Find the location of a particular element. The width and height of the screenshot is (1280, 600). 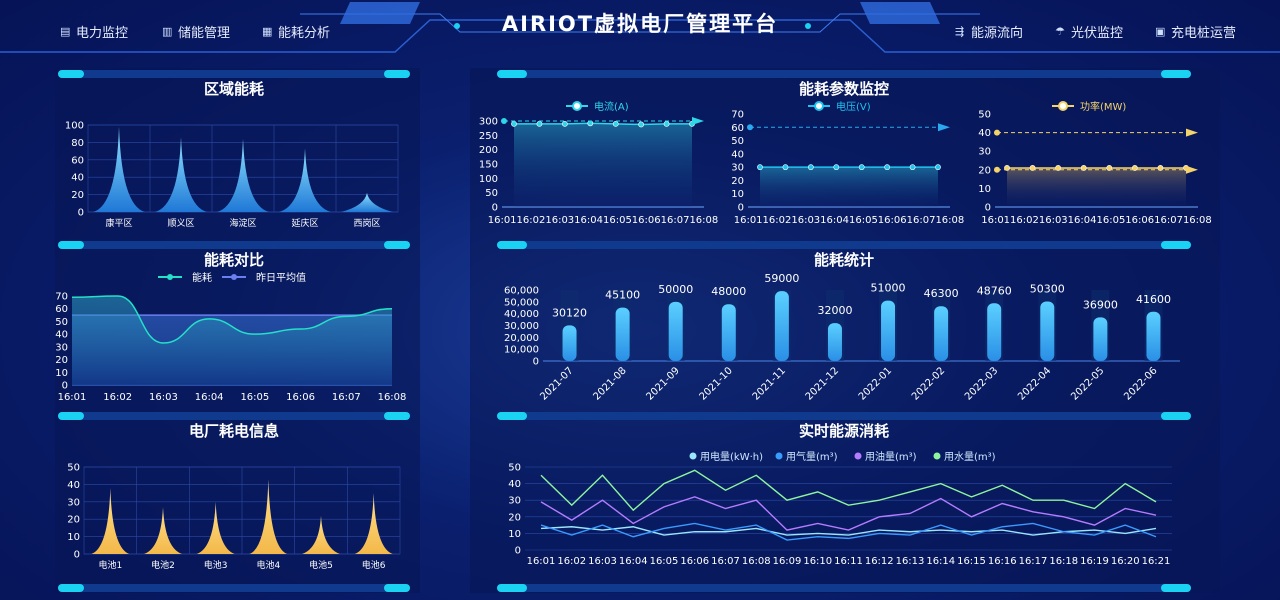

x-tick-label: 西岗区 is located at coordinates (366, 223).